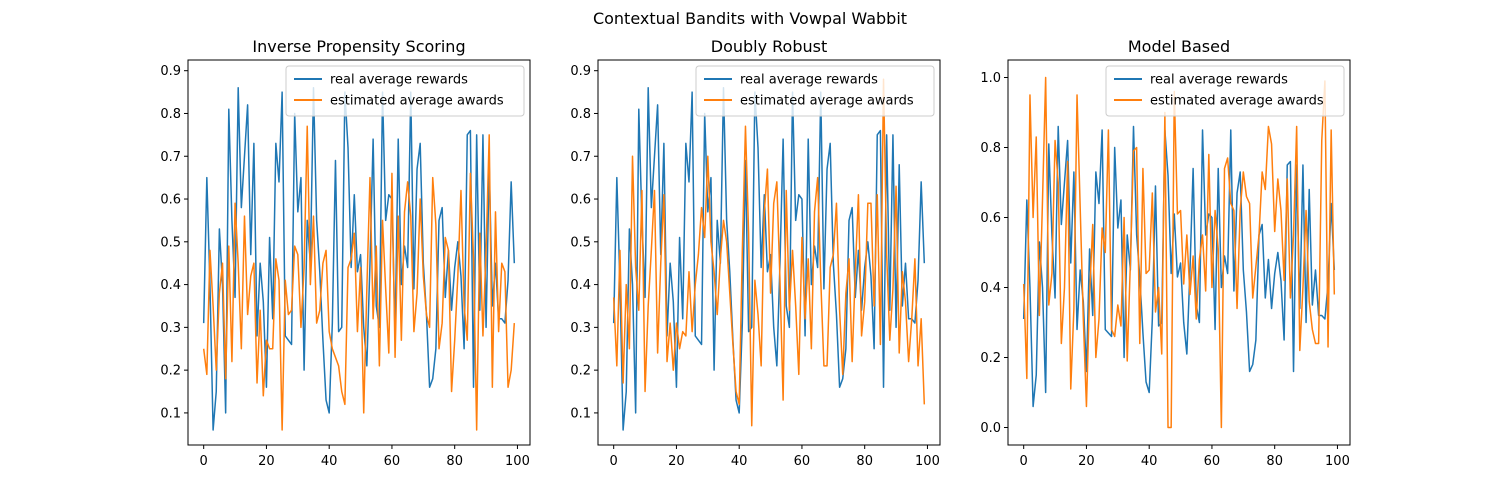 The height and width of the screenshot is (500, 1500). What do you see at coordinates (358, 46) in the screenshot?
I see `subplot-title: Inverse Propensity Scoring` at bounding box center [358, 46].